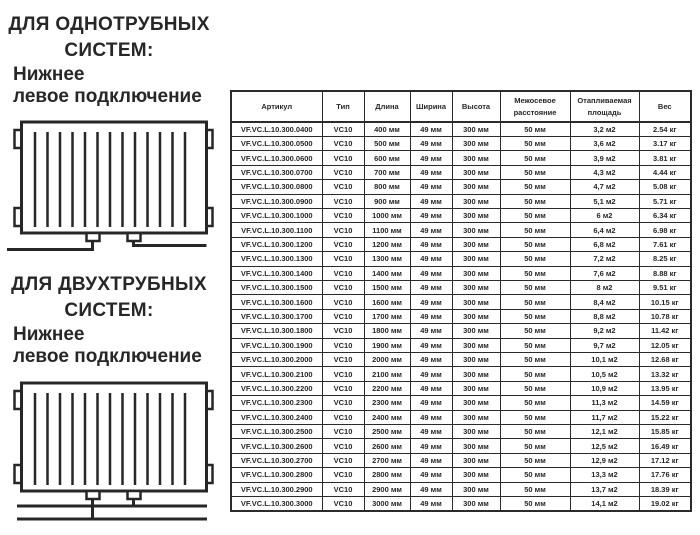 Image resolution: width=700 pixels, height=535 pixels. I want to click on table-cell: VF.VC.L.10.300.1100, so click(276, 230).